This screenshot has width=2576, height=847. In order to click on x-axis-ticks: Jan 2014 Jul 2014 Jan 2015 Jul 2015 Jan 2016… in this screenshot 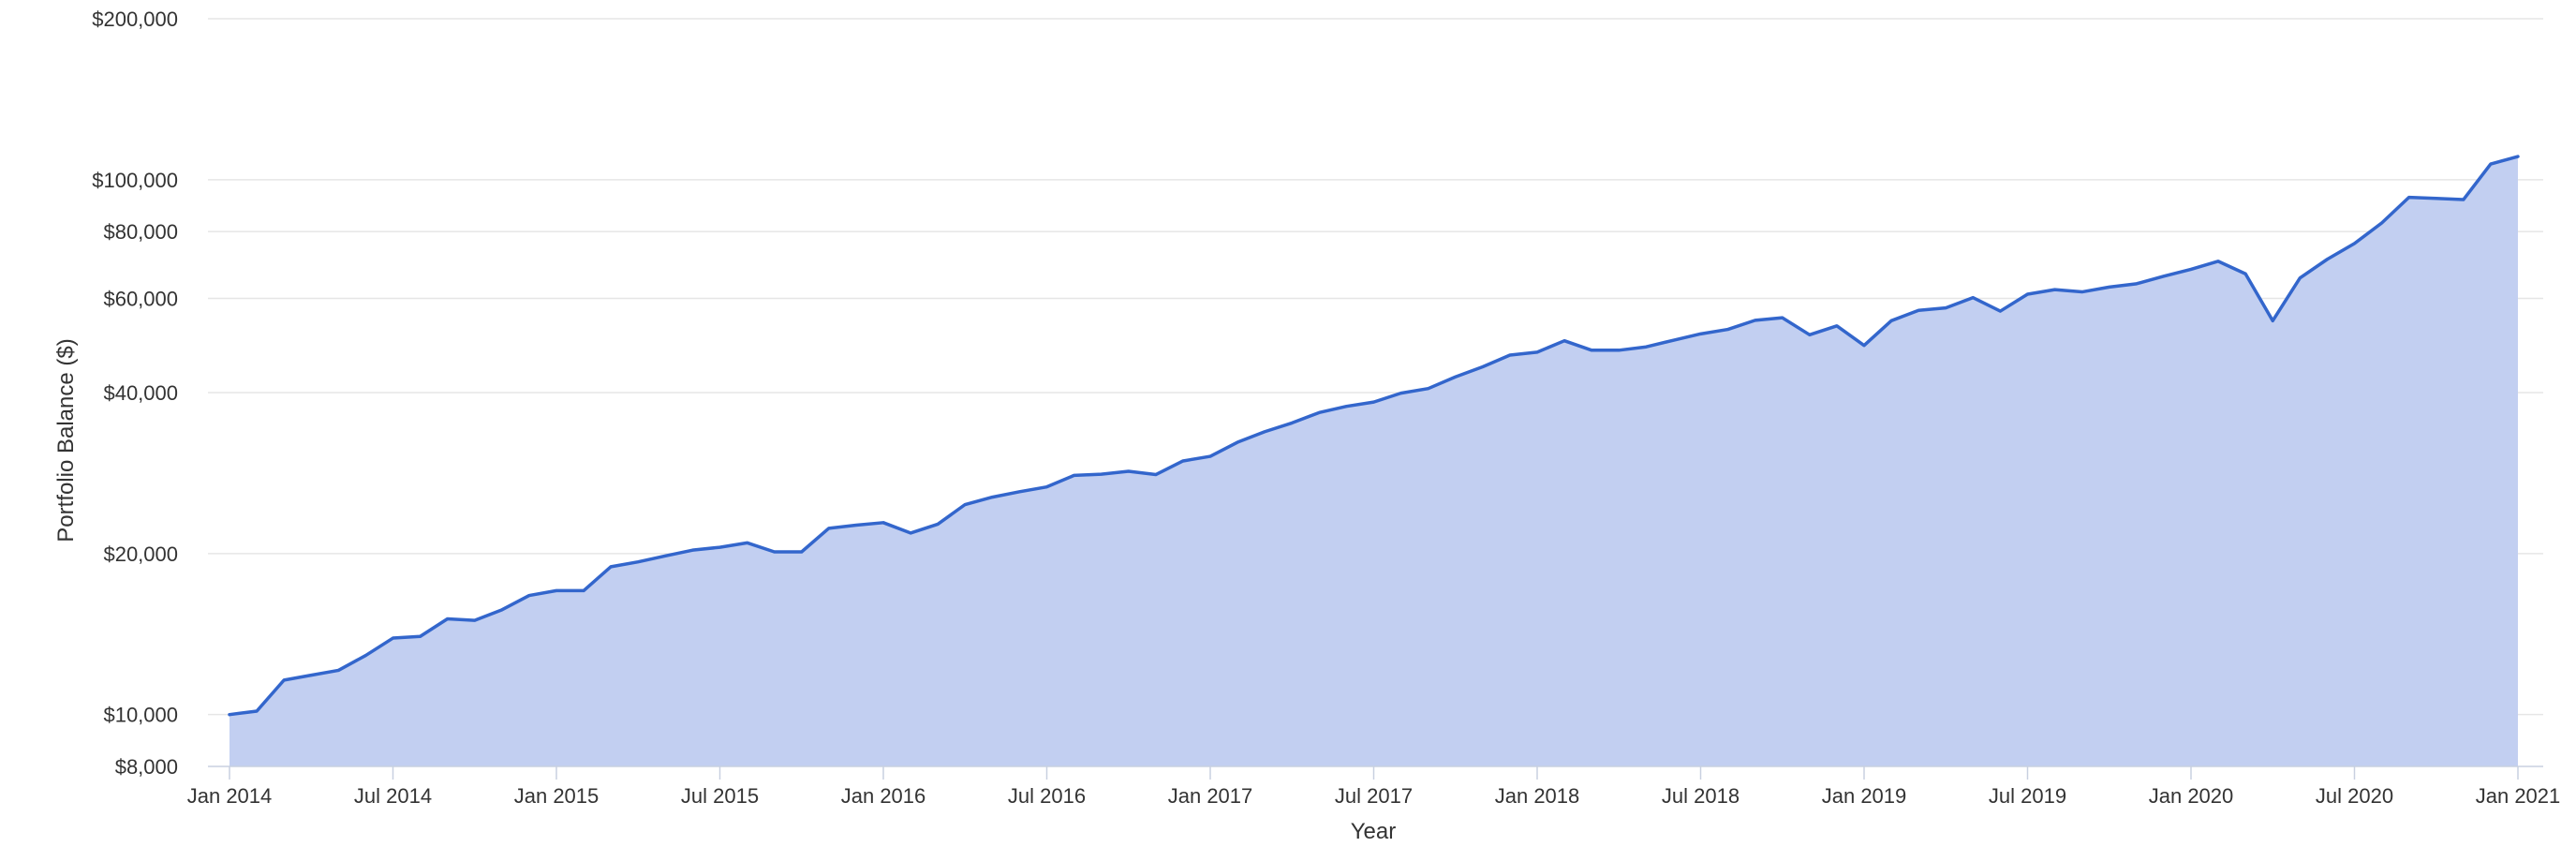, I will do `click(1374, 796)`.